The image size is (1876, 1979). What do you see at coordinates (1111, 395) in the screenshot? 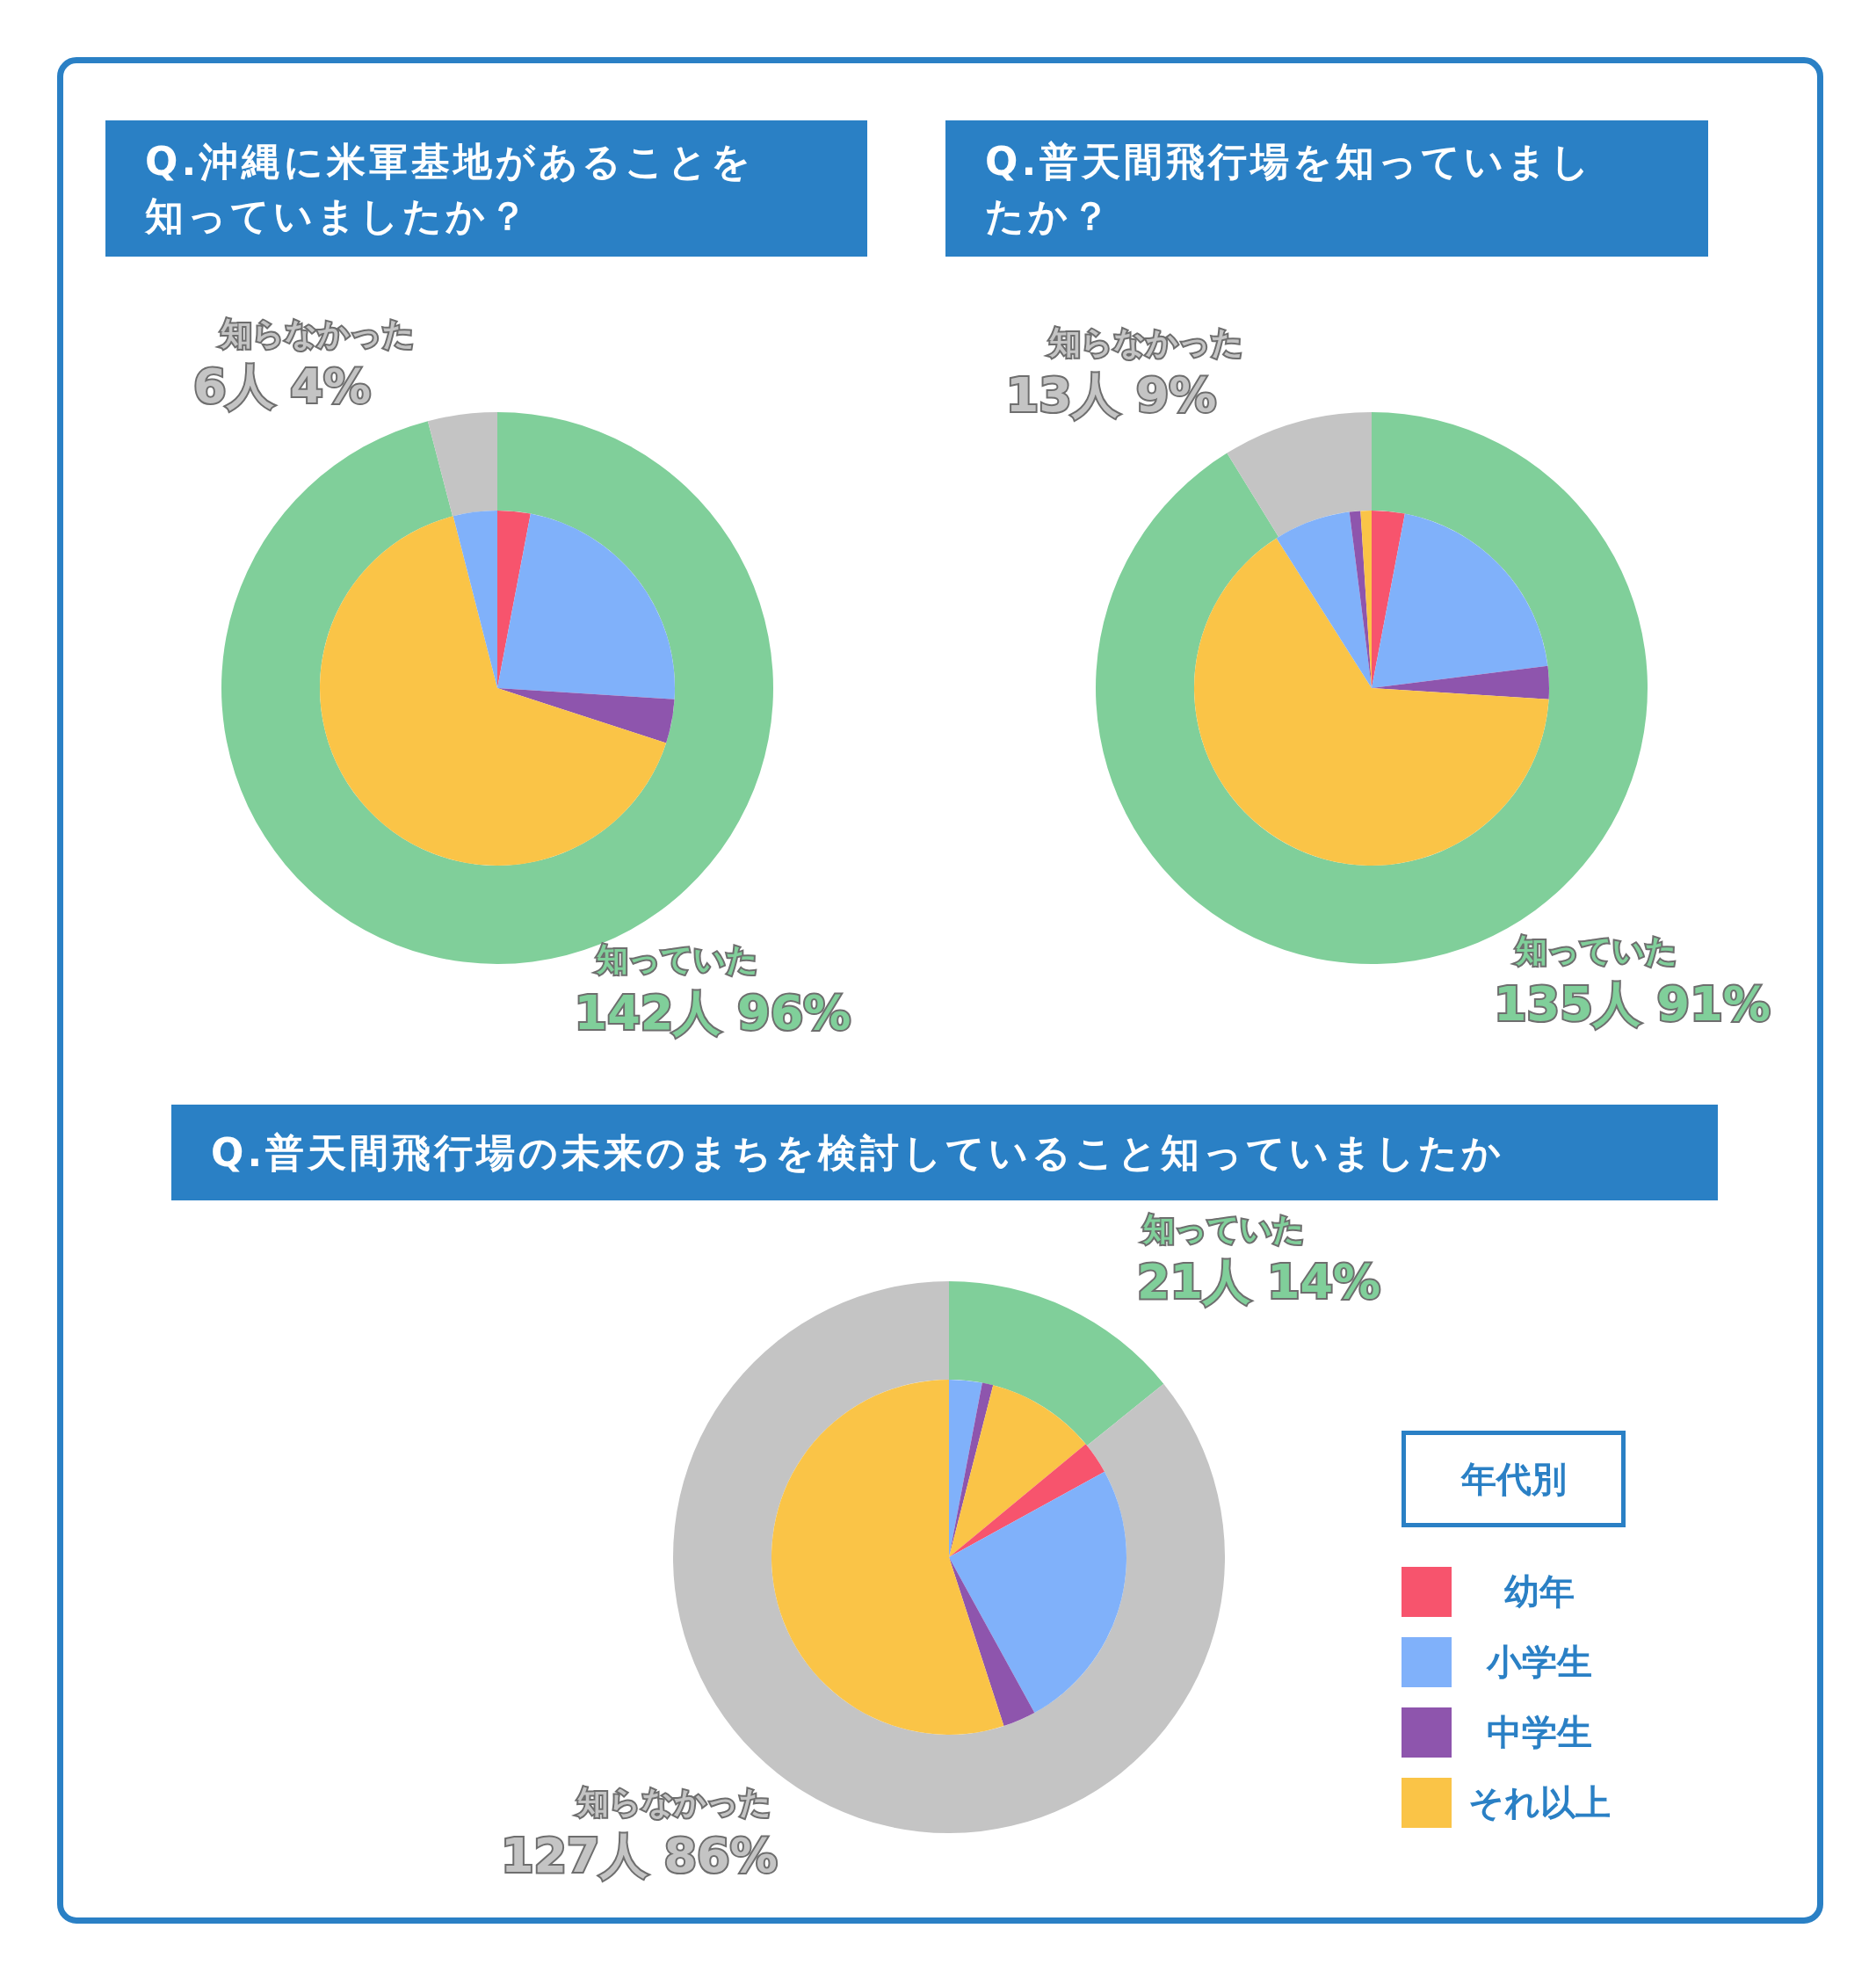
I see `data-label: 13人 9%` at bounding box center [1111, 395].